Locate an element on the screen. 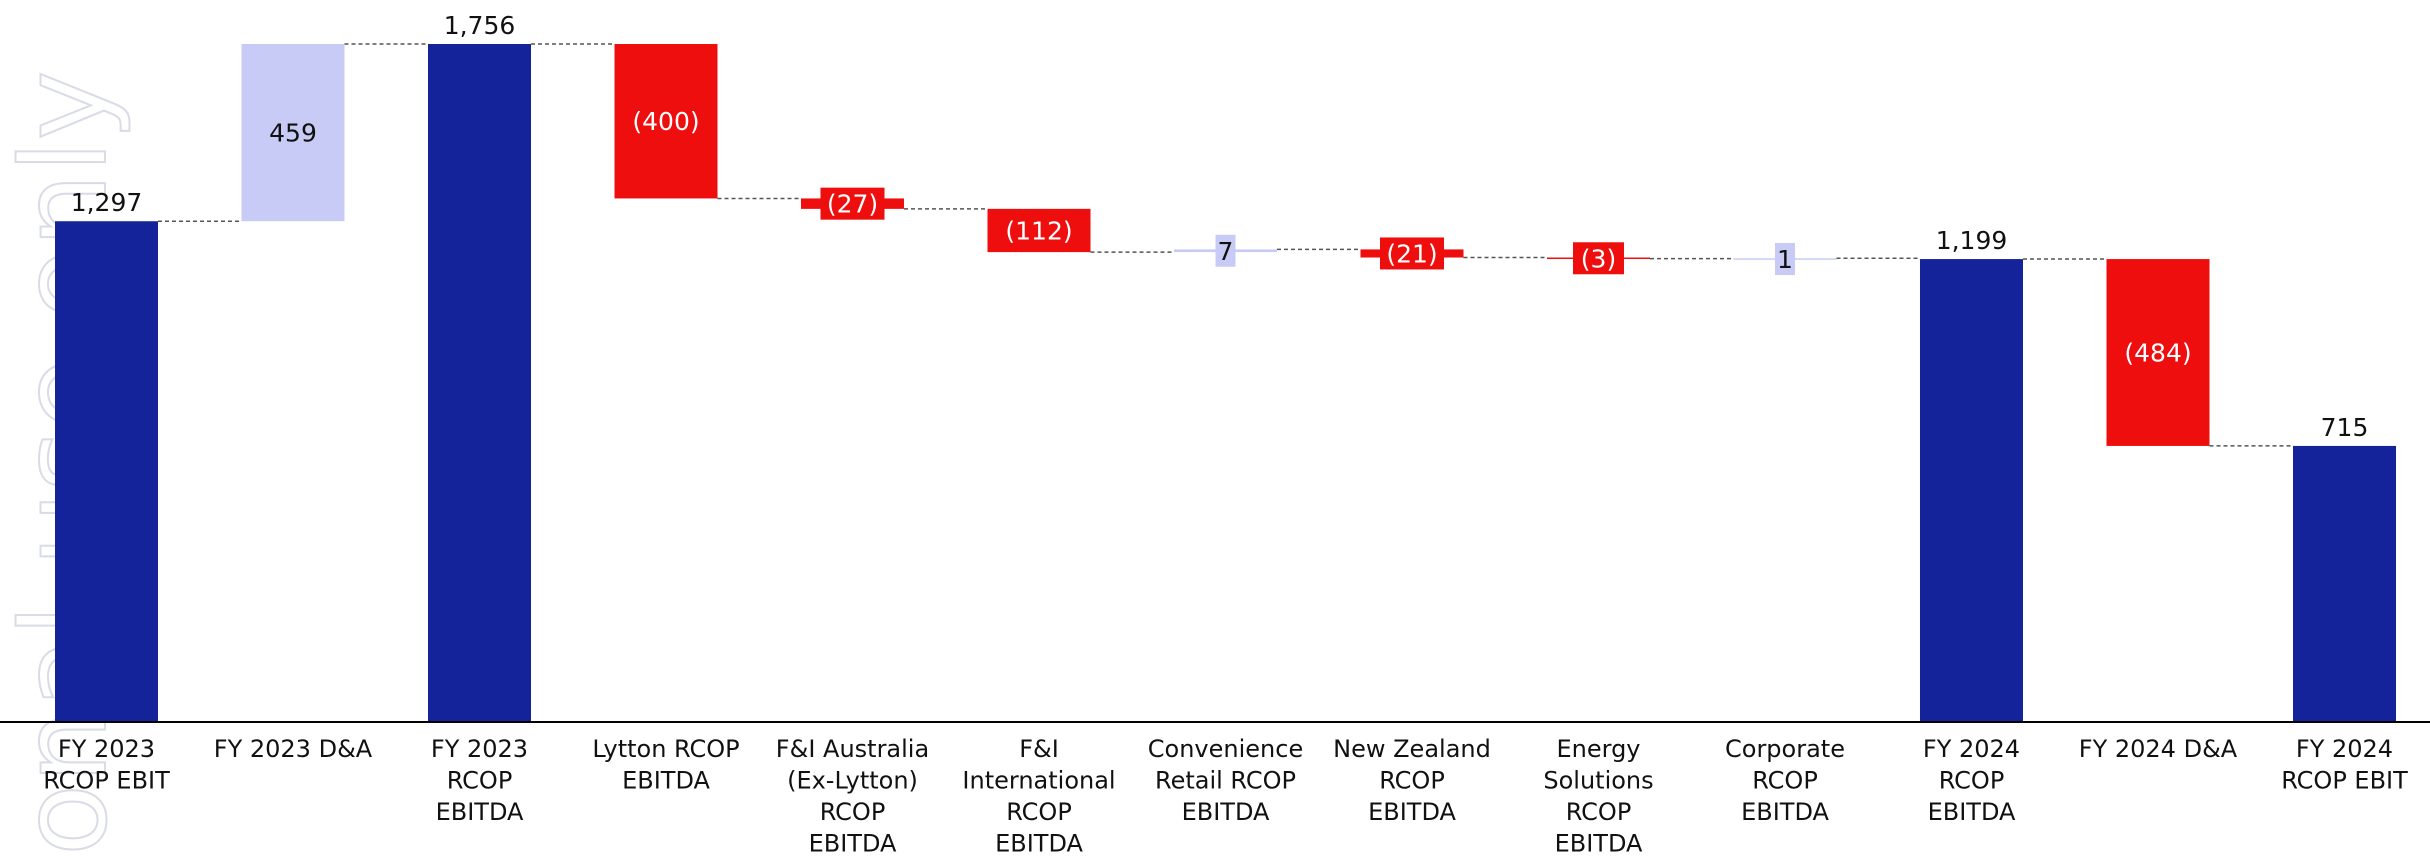  data-label: (484) is located at coordinates (2157, 352).